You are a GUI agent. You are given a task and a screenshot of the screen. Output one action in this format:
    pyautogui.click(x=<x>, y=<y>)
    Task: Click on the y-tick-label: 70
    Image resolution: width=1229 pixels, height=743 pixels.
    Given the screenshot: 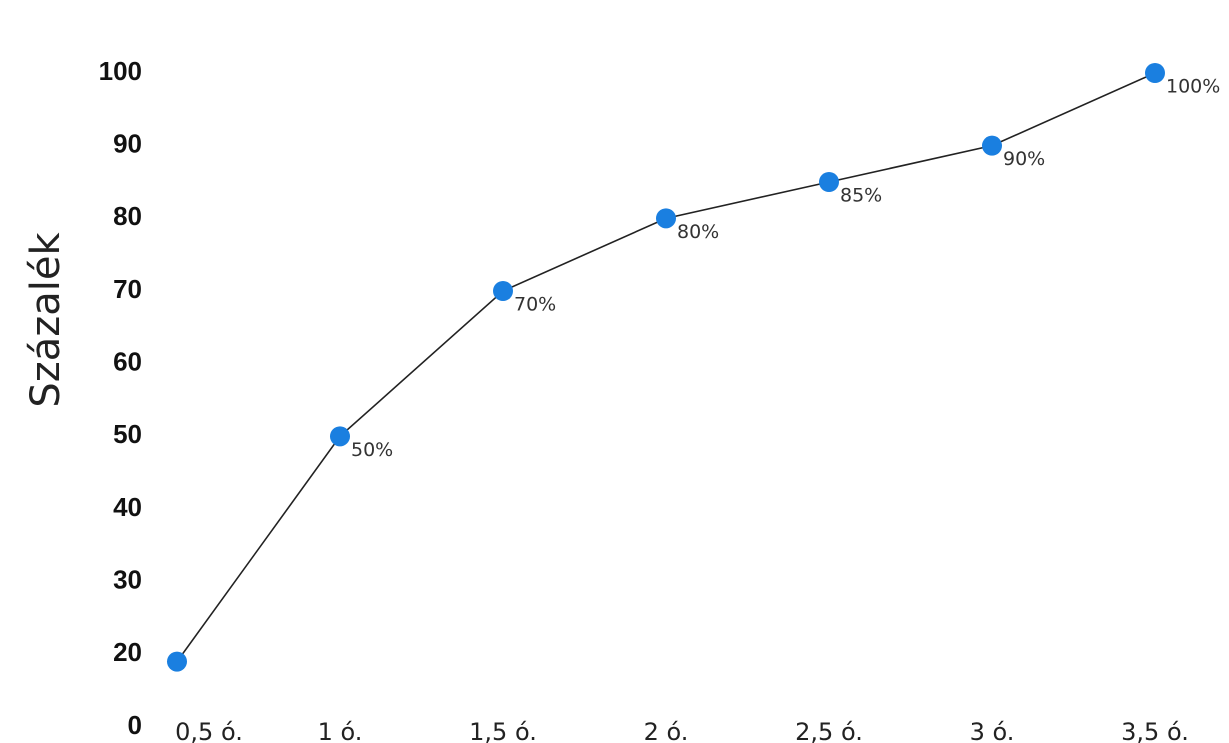 What is the action you would take?
    pyautogui.click(x=127, y=289)
    